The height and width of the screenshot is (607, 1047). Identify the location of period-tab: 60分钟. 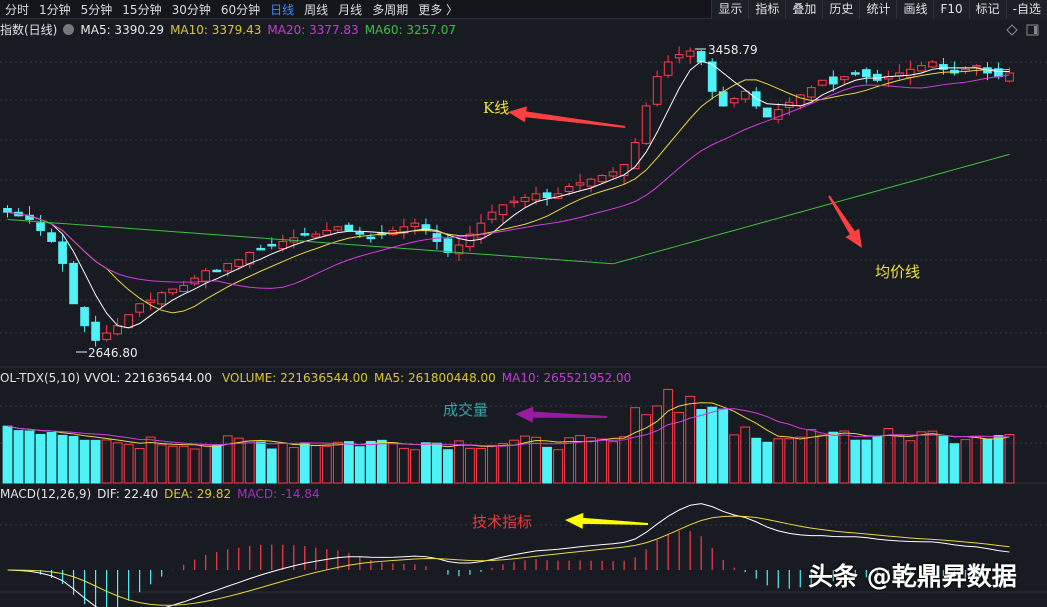
(240, 9).